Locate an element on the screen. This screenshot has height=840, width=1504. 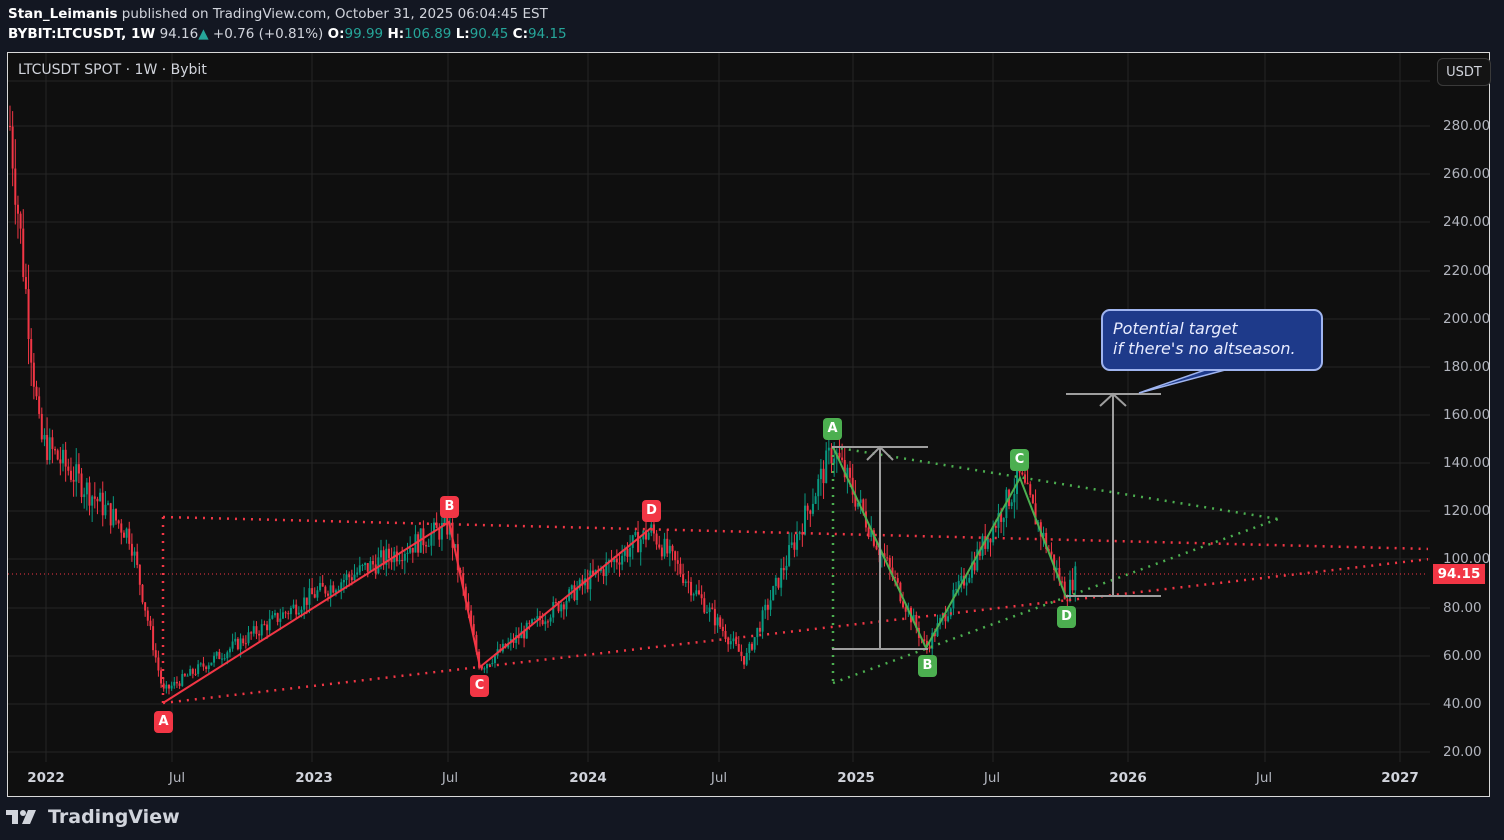
y-tick: 280.00 is located at coordinates (1467, 126).